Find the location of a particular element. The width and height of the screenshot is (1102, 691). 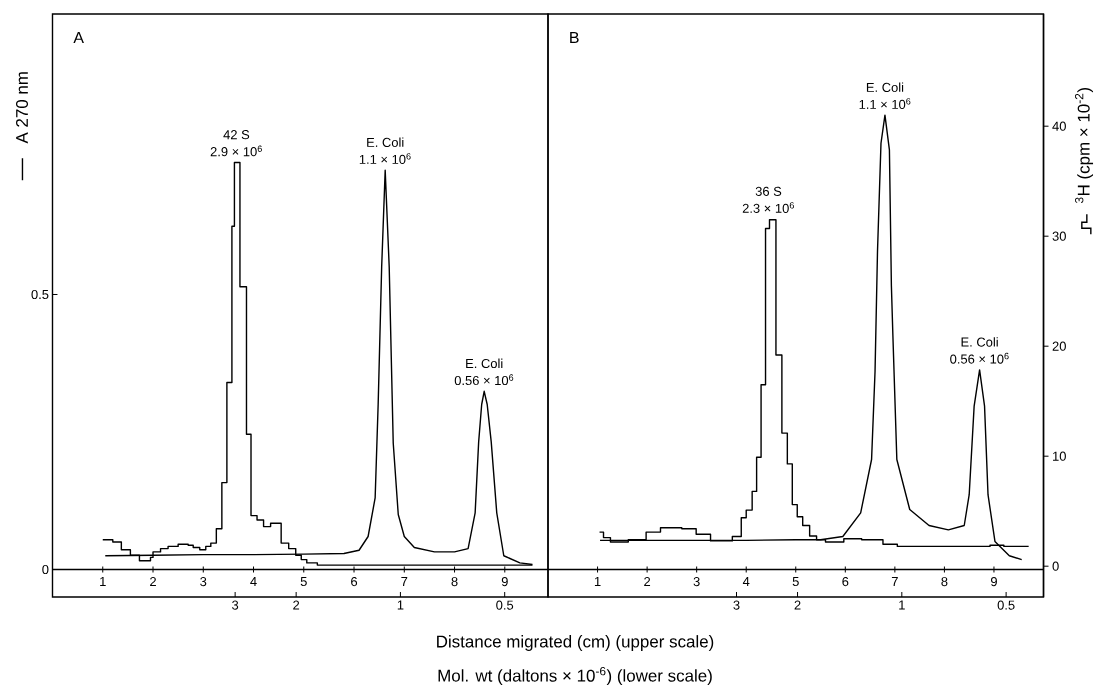

annotation: 2.3 × 10$^{6}$ is located at coordinates (768, 207).